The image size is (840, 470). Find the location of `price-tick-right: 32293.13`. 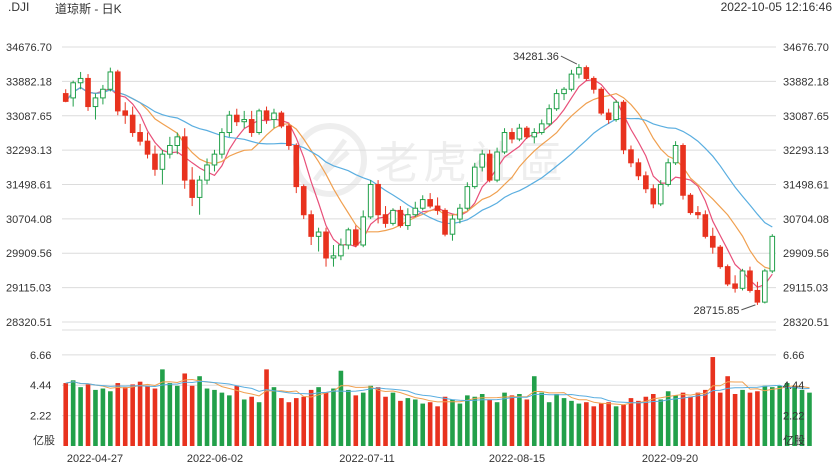

price-tick-right: 32293.13 is located at coordinates (806, 151).